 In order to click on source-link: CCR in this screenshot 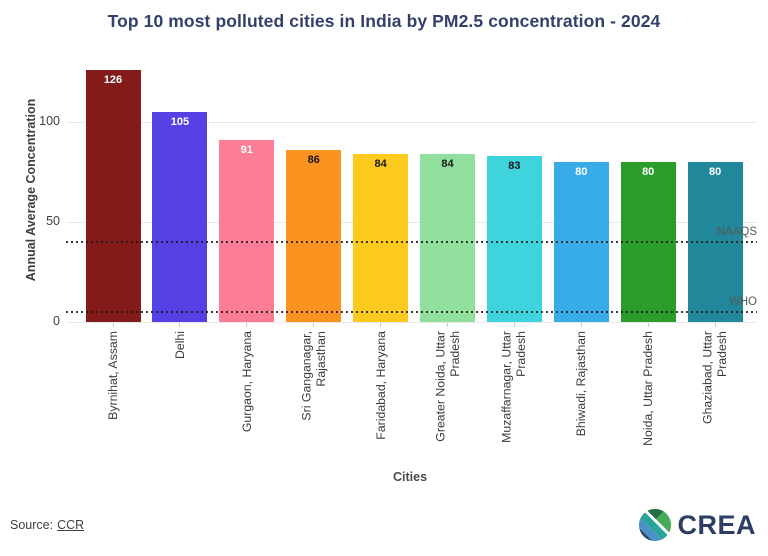, I will do `click(71, 525)`.